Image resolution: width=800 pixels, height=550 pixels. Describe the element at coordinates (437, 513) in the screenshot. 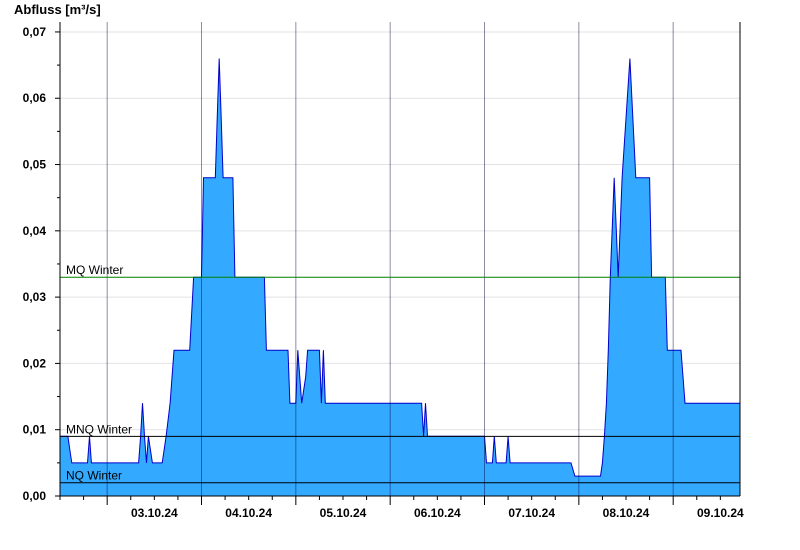

I see `x-tick-label: 06.10.24` at that location.